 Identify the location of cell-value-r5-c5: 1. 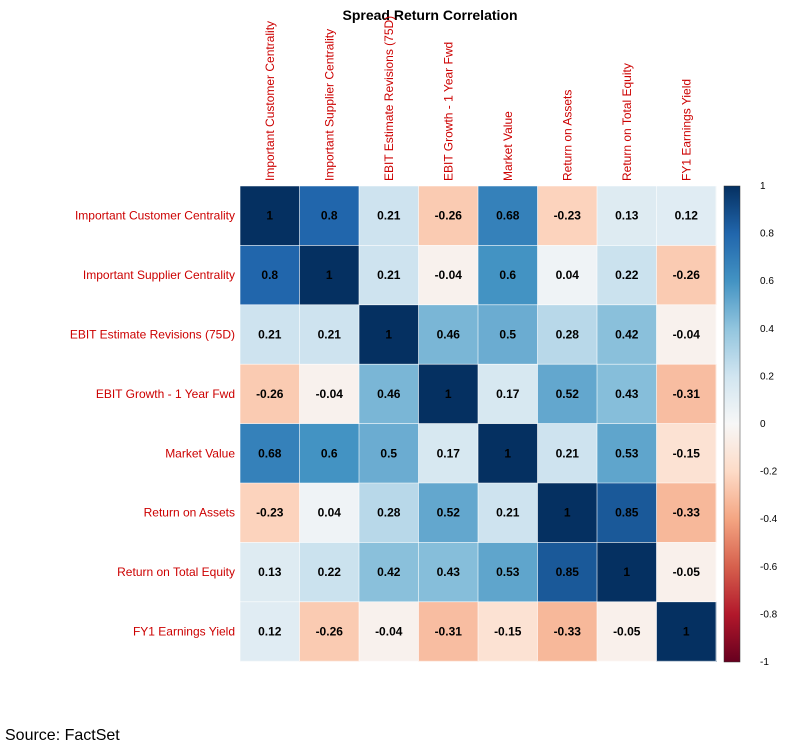
(507, 453).